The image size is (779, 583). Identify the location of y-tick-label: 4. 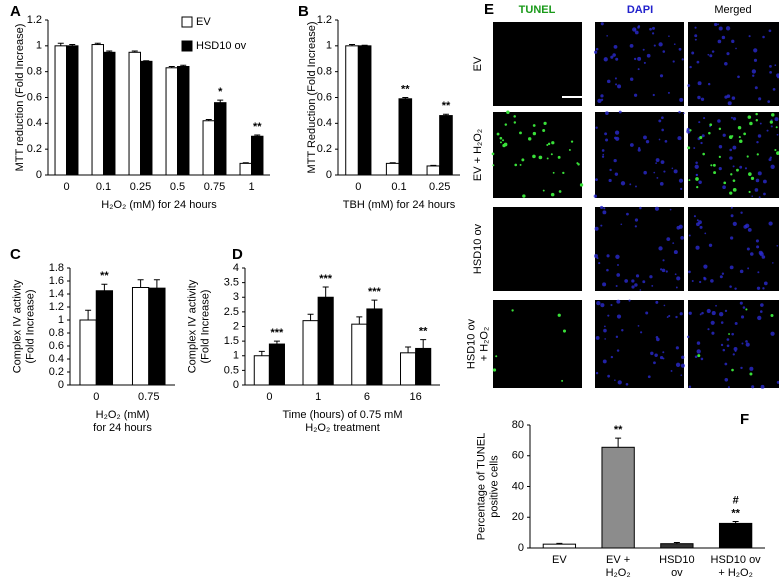
(236, 268).